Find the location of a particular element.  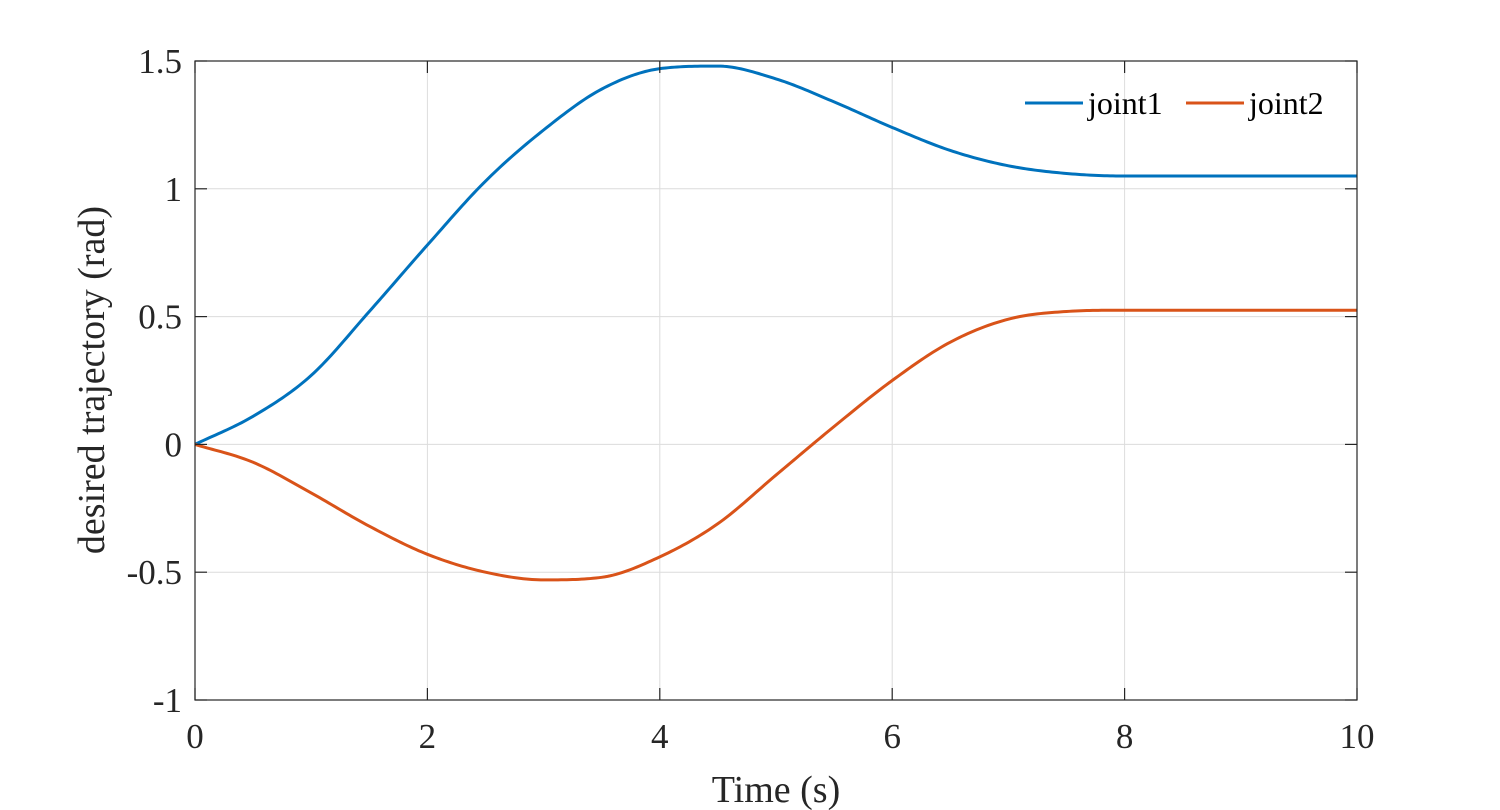

x-axis-label: Time (s) is located at coordinates (776, 789).